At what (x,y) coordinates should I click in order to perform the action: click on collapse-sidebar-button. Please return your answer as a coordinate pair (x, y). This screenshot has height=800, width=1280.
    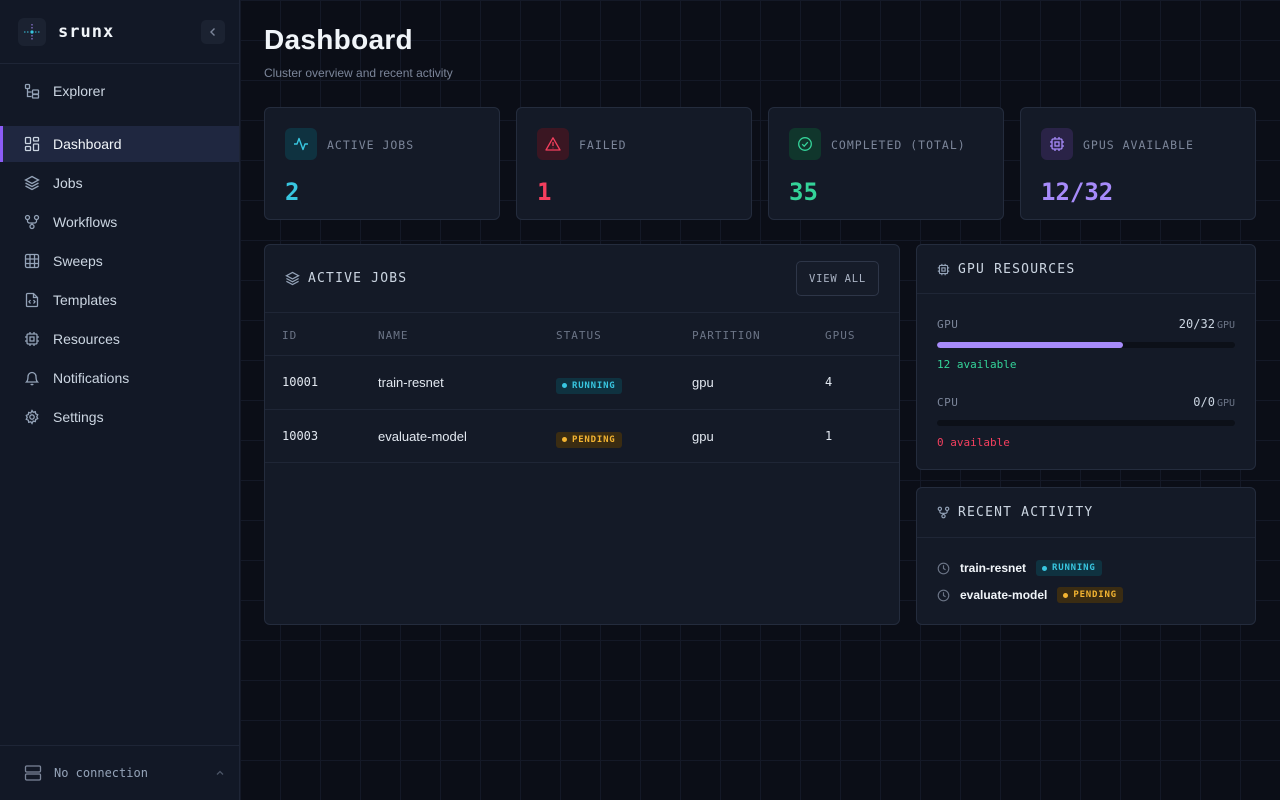
    Looking at the image, I should click on (213, 32).